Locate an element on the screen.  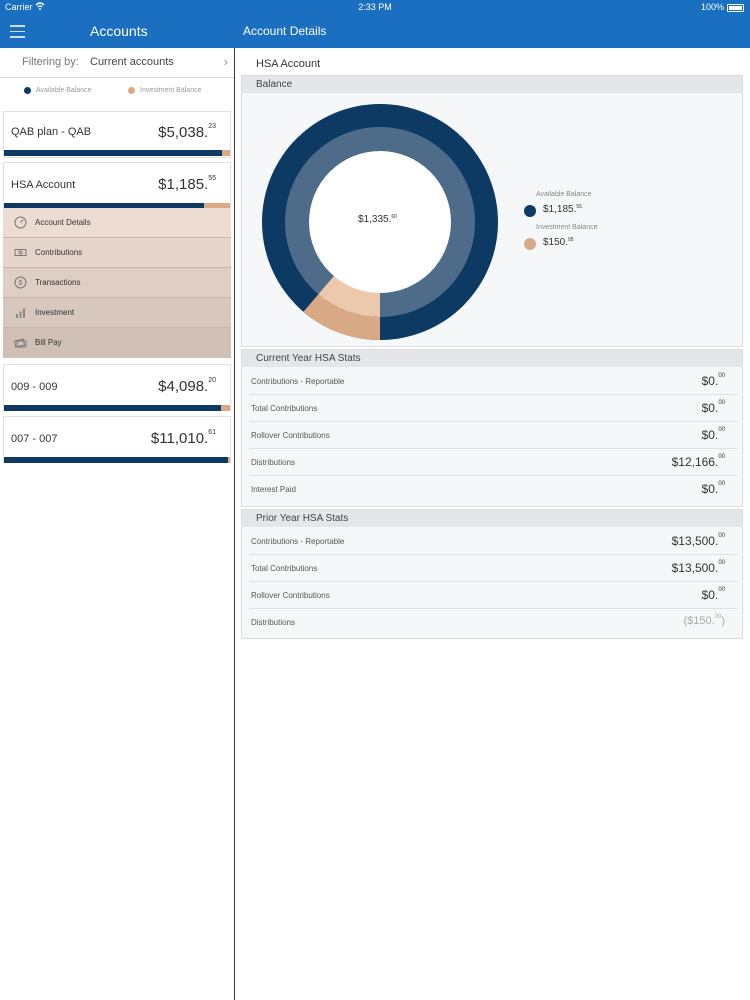
stat-row: Distributions ($150.00) is located at coordinates (488, 620).